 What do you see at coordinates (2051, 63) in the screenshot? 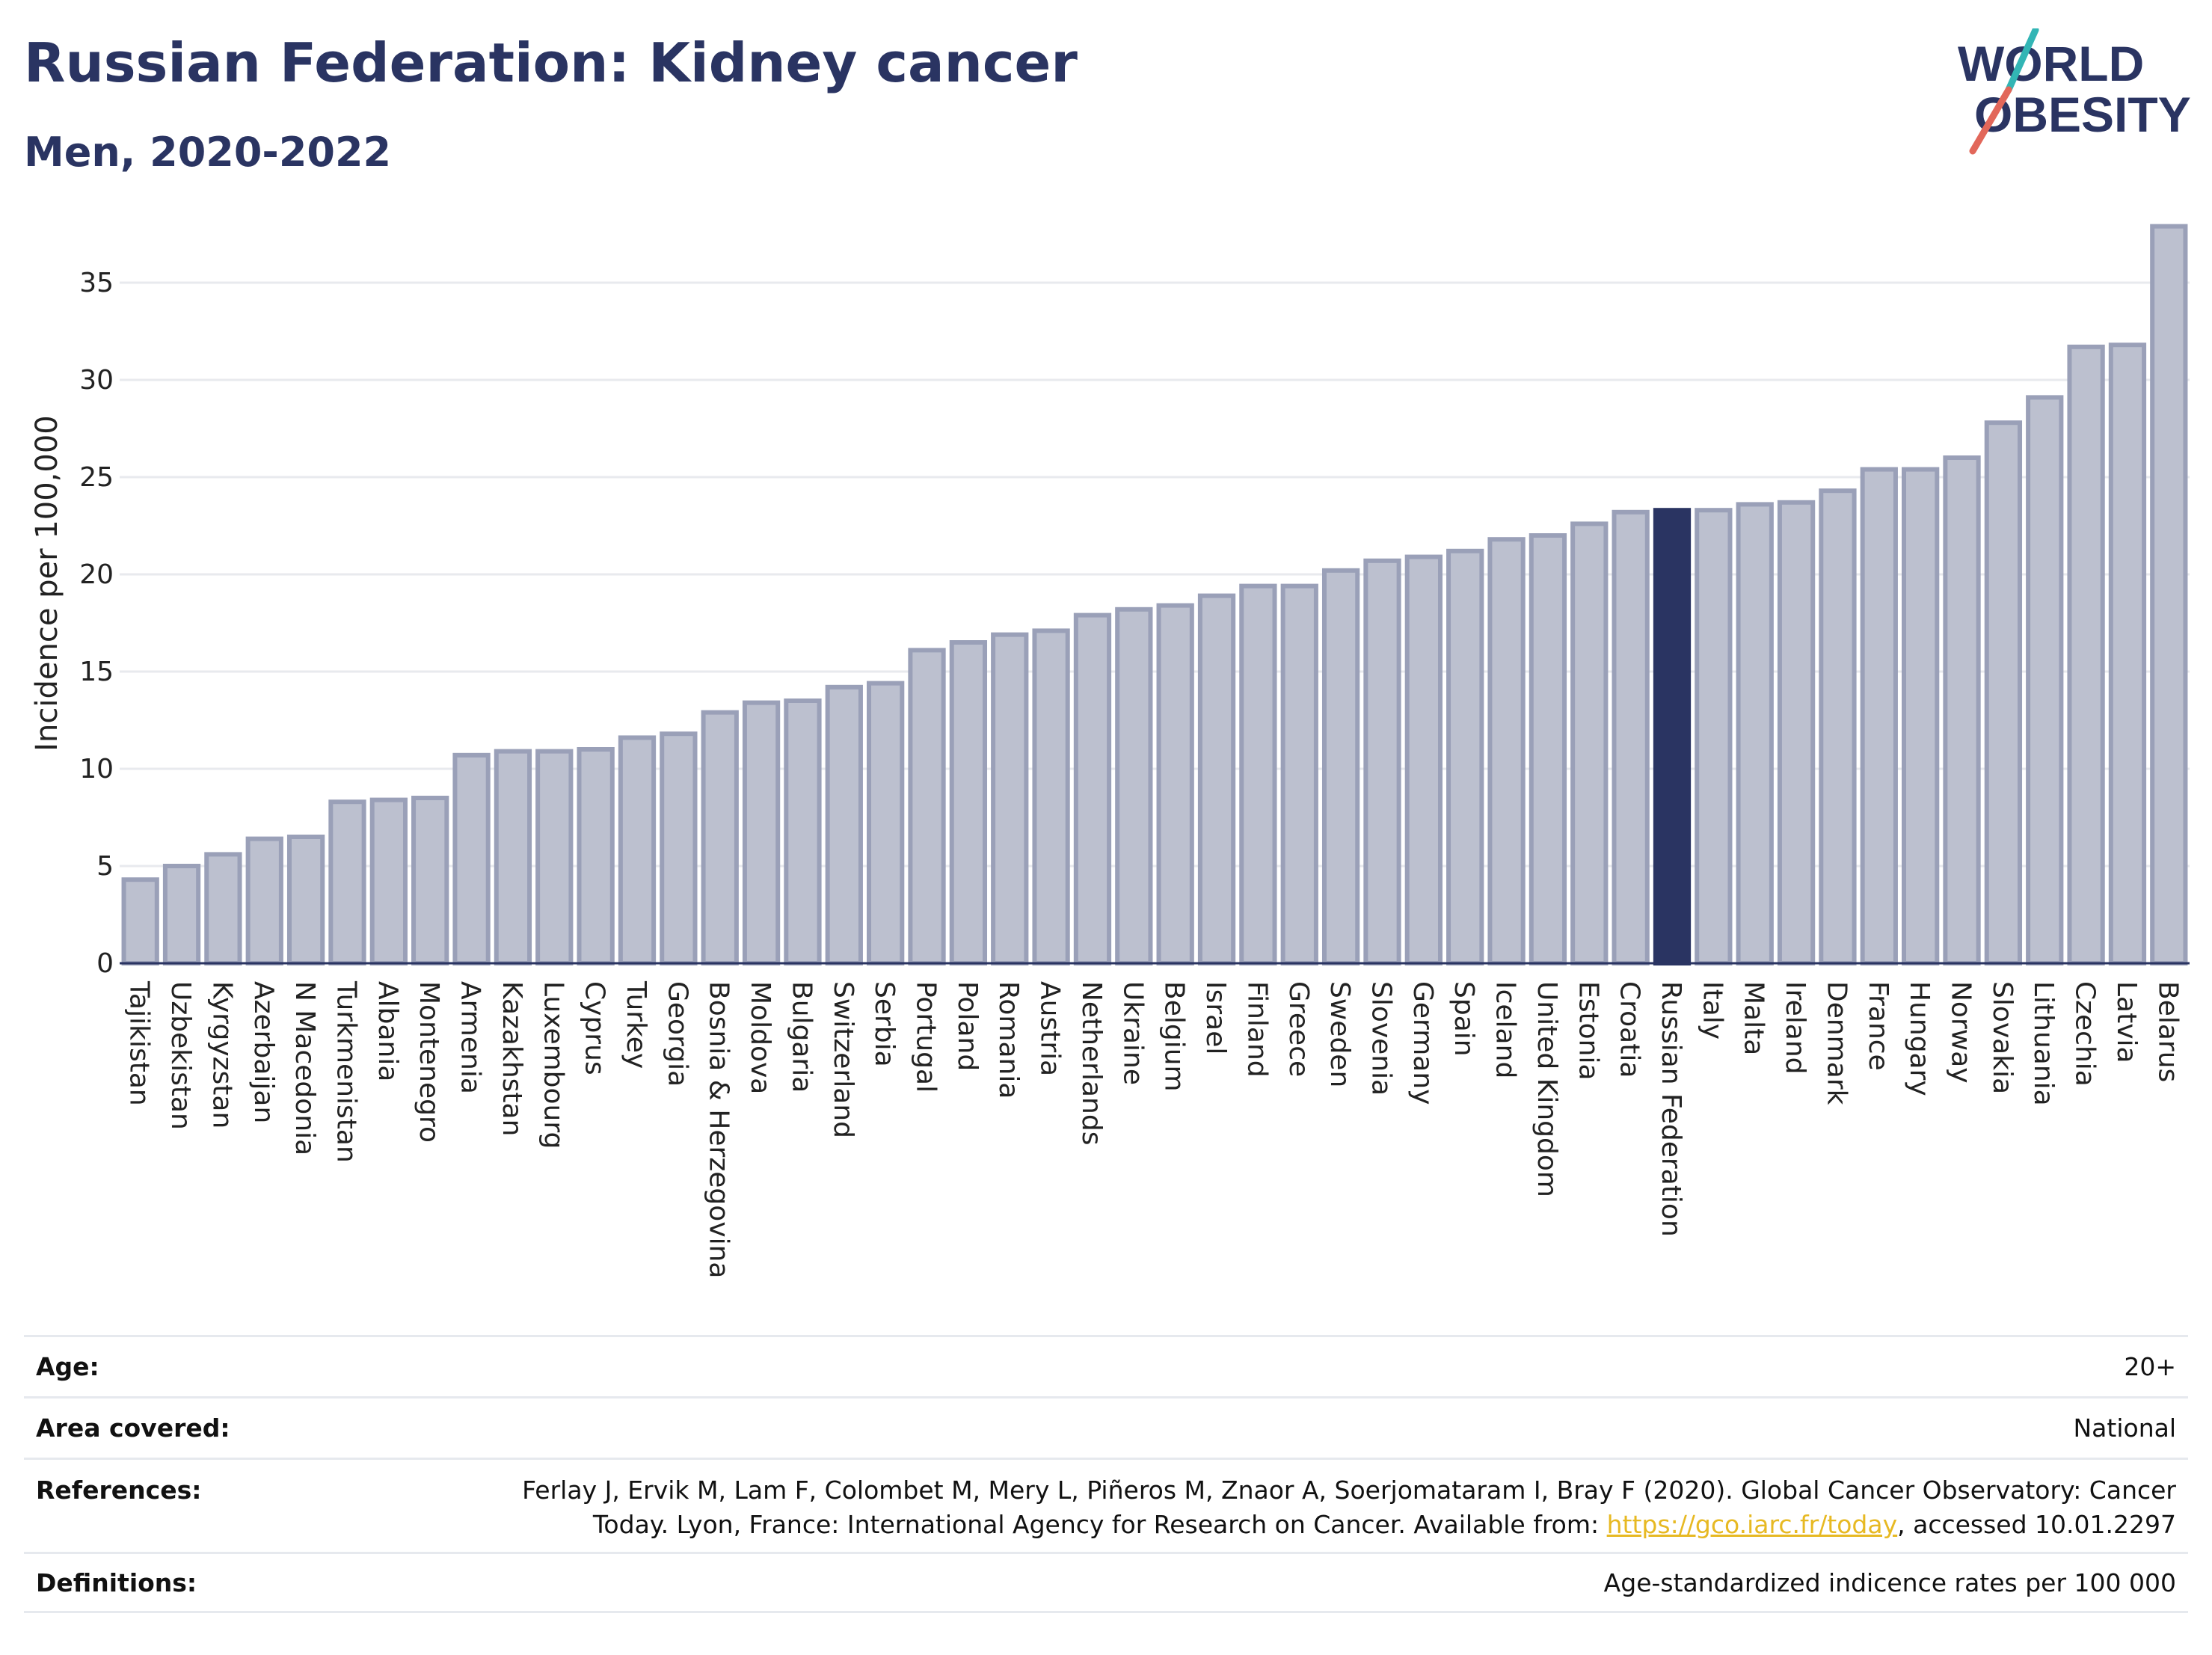
I see `logo-line1: WORLD` at bounding box center [2051, 63].